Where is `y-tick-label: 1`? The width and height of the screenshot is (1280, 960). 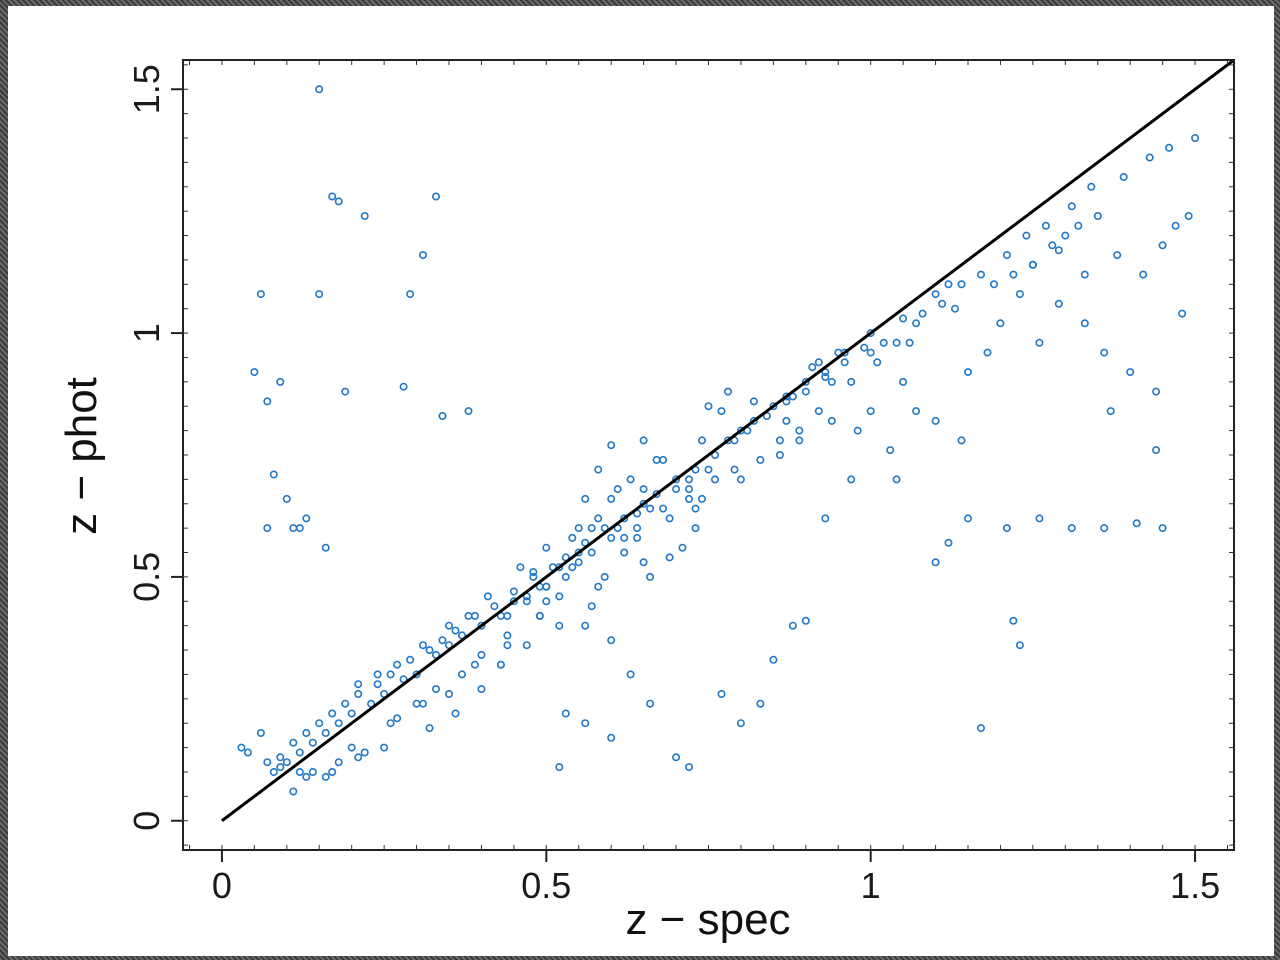 y-tick-label: 1 is located at coordinates (146, 333).